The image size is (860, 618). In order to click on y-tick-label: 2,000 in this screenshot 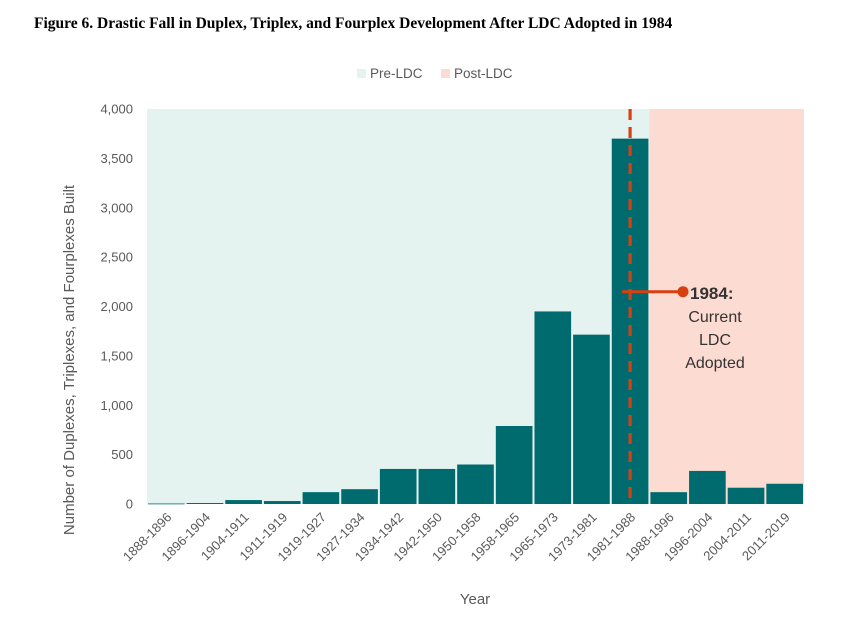, I will do `click(116, 306)`.